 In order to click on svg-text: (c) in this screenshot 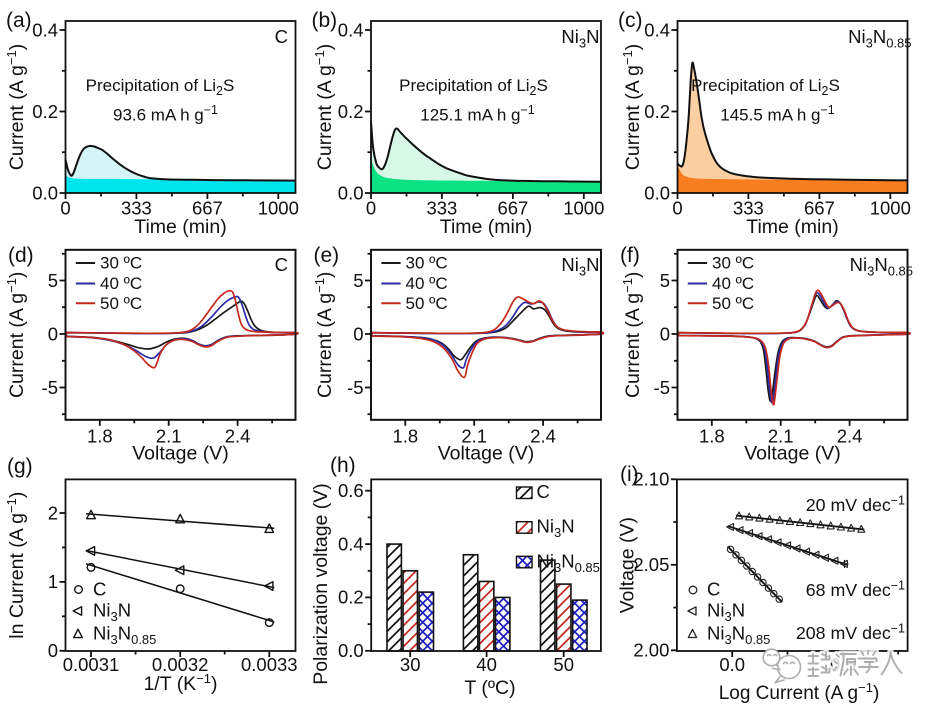, I will do `click(630, 20)`.